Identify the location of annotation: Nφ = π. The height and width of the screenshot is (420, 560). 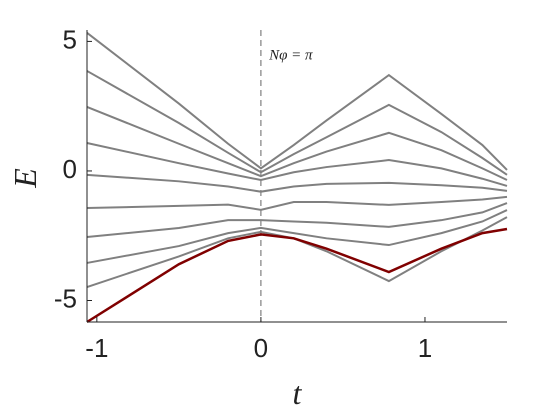
(290, 56).